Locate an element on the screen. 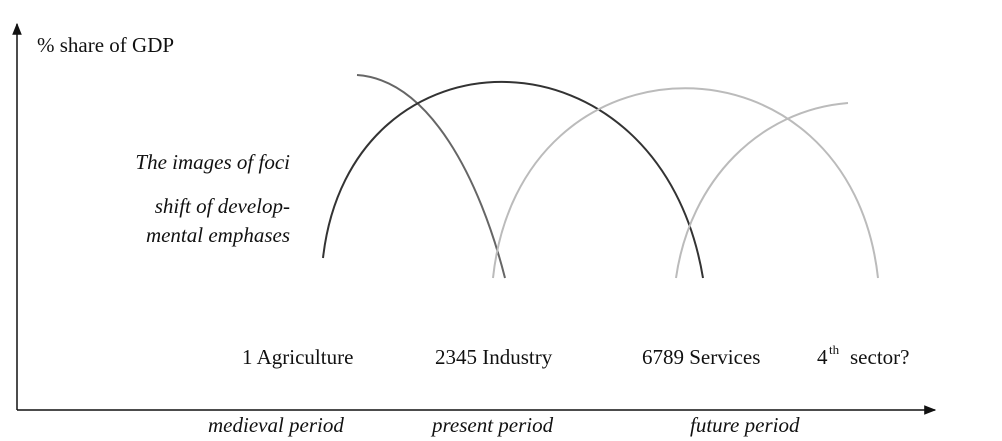  sector-label: 6789 Services is located at coordinates (701, 357).